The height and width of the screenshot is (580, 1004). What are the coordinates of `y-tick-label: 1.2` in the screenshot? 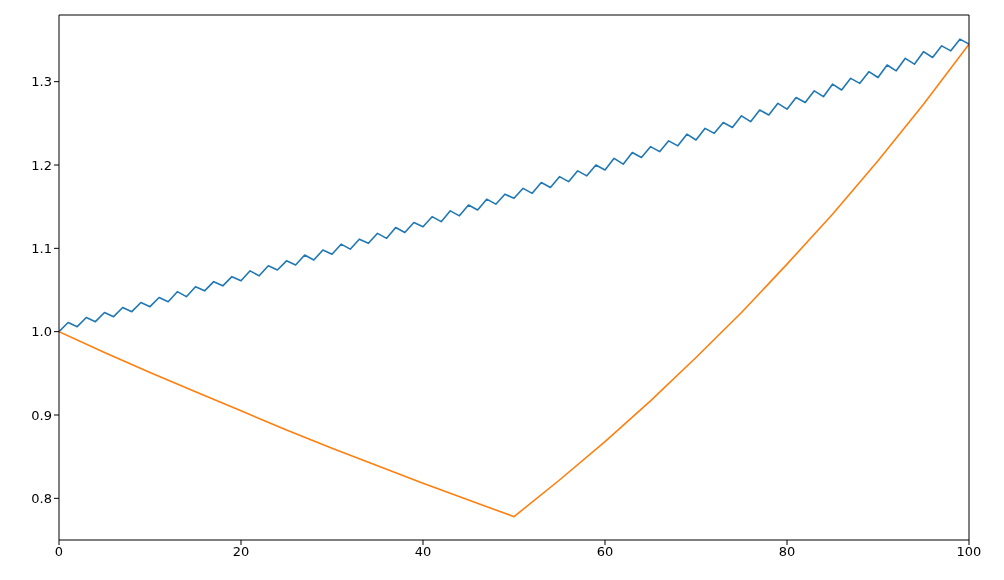 It's located at (41, 165).